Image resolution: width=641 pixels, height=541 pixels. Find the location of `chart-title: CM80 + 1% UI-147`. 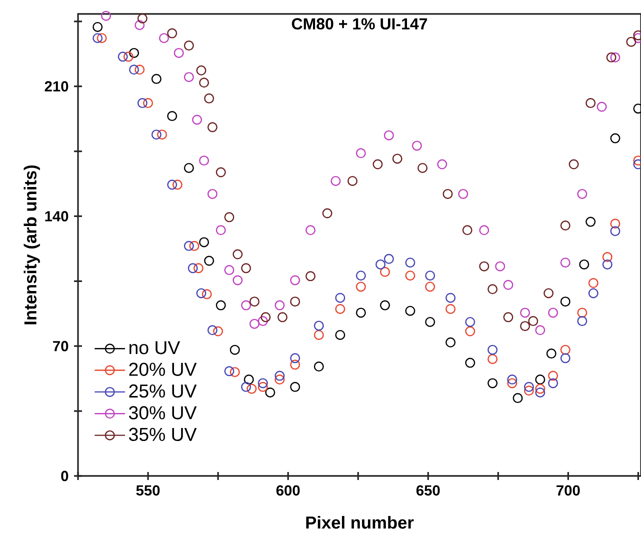

chart-title: CM80 + 1% UI-147 is located at coordinates (360, 24).